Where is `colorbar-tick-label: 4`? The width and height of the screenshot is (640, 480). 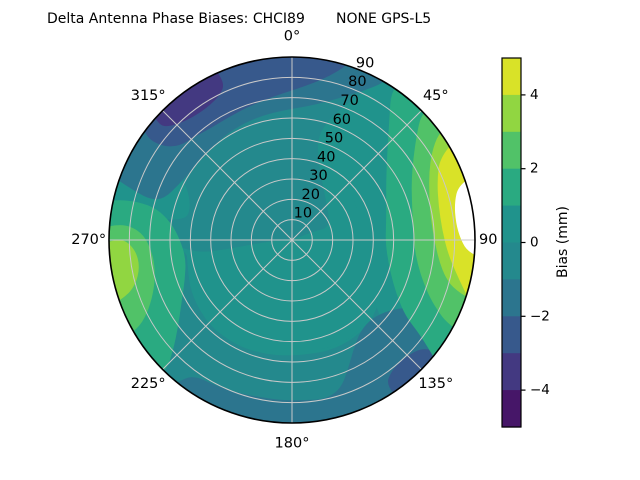
colorbar-tick-label: 4 is located at coordinates (534, 95).